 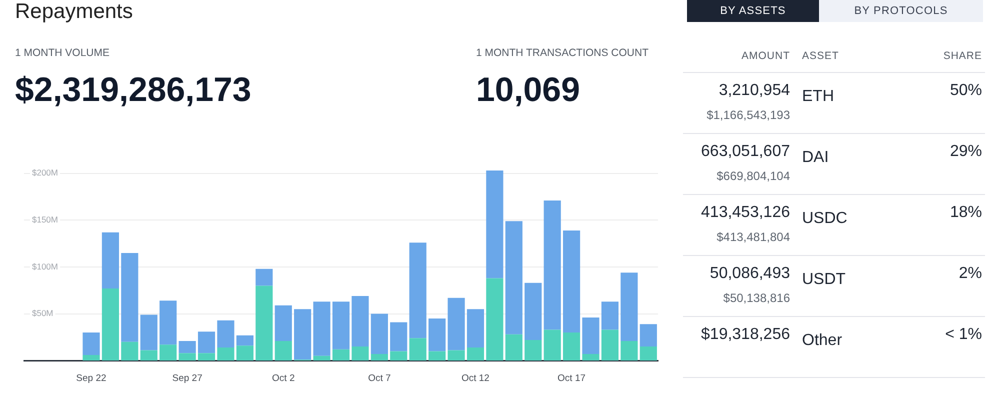 I want to click on text: $2,319,286,173, so click(x=133, y=90).